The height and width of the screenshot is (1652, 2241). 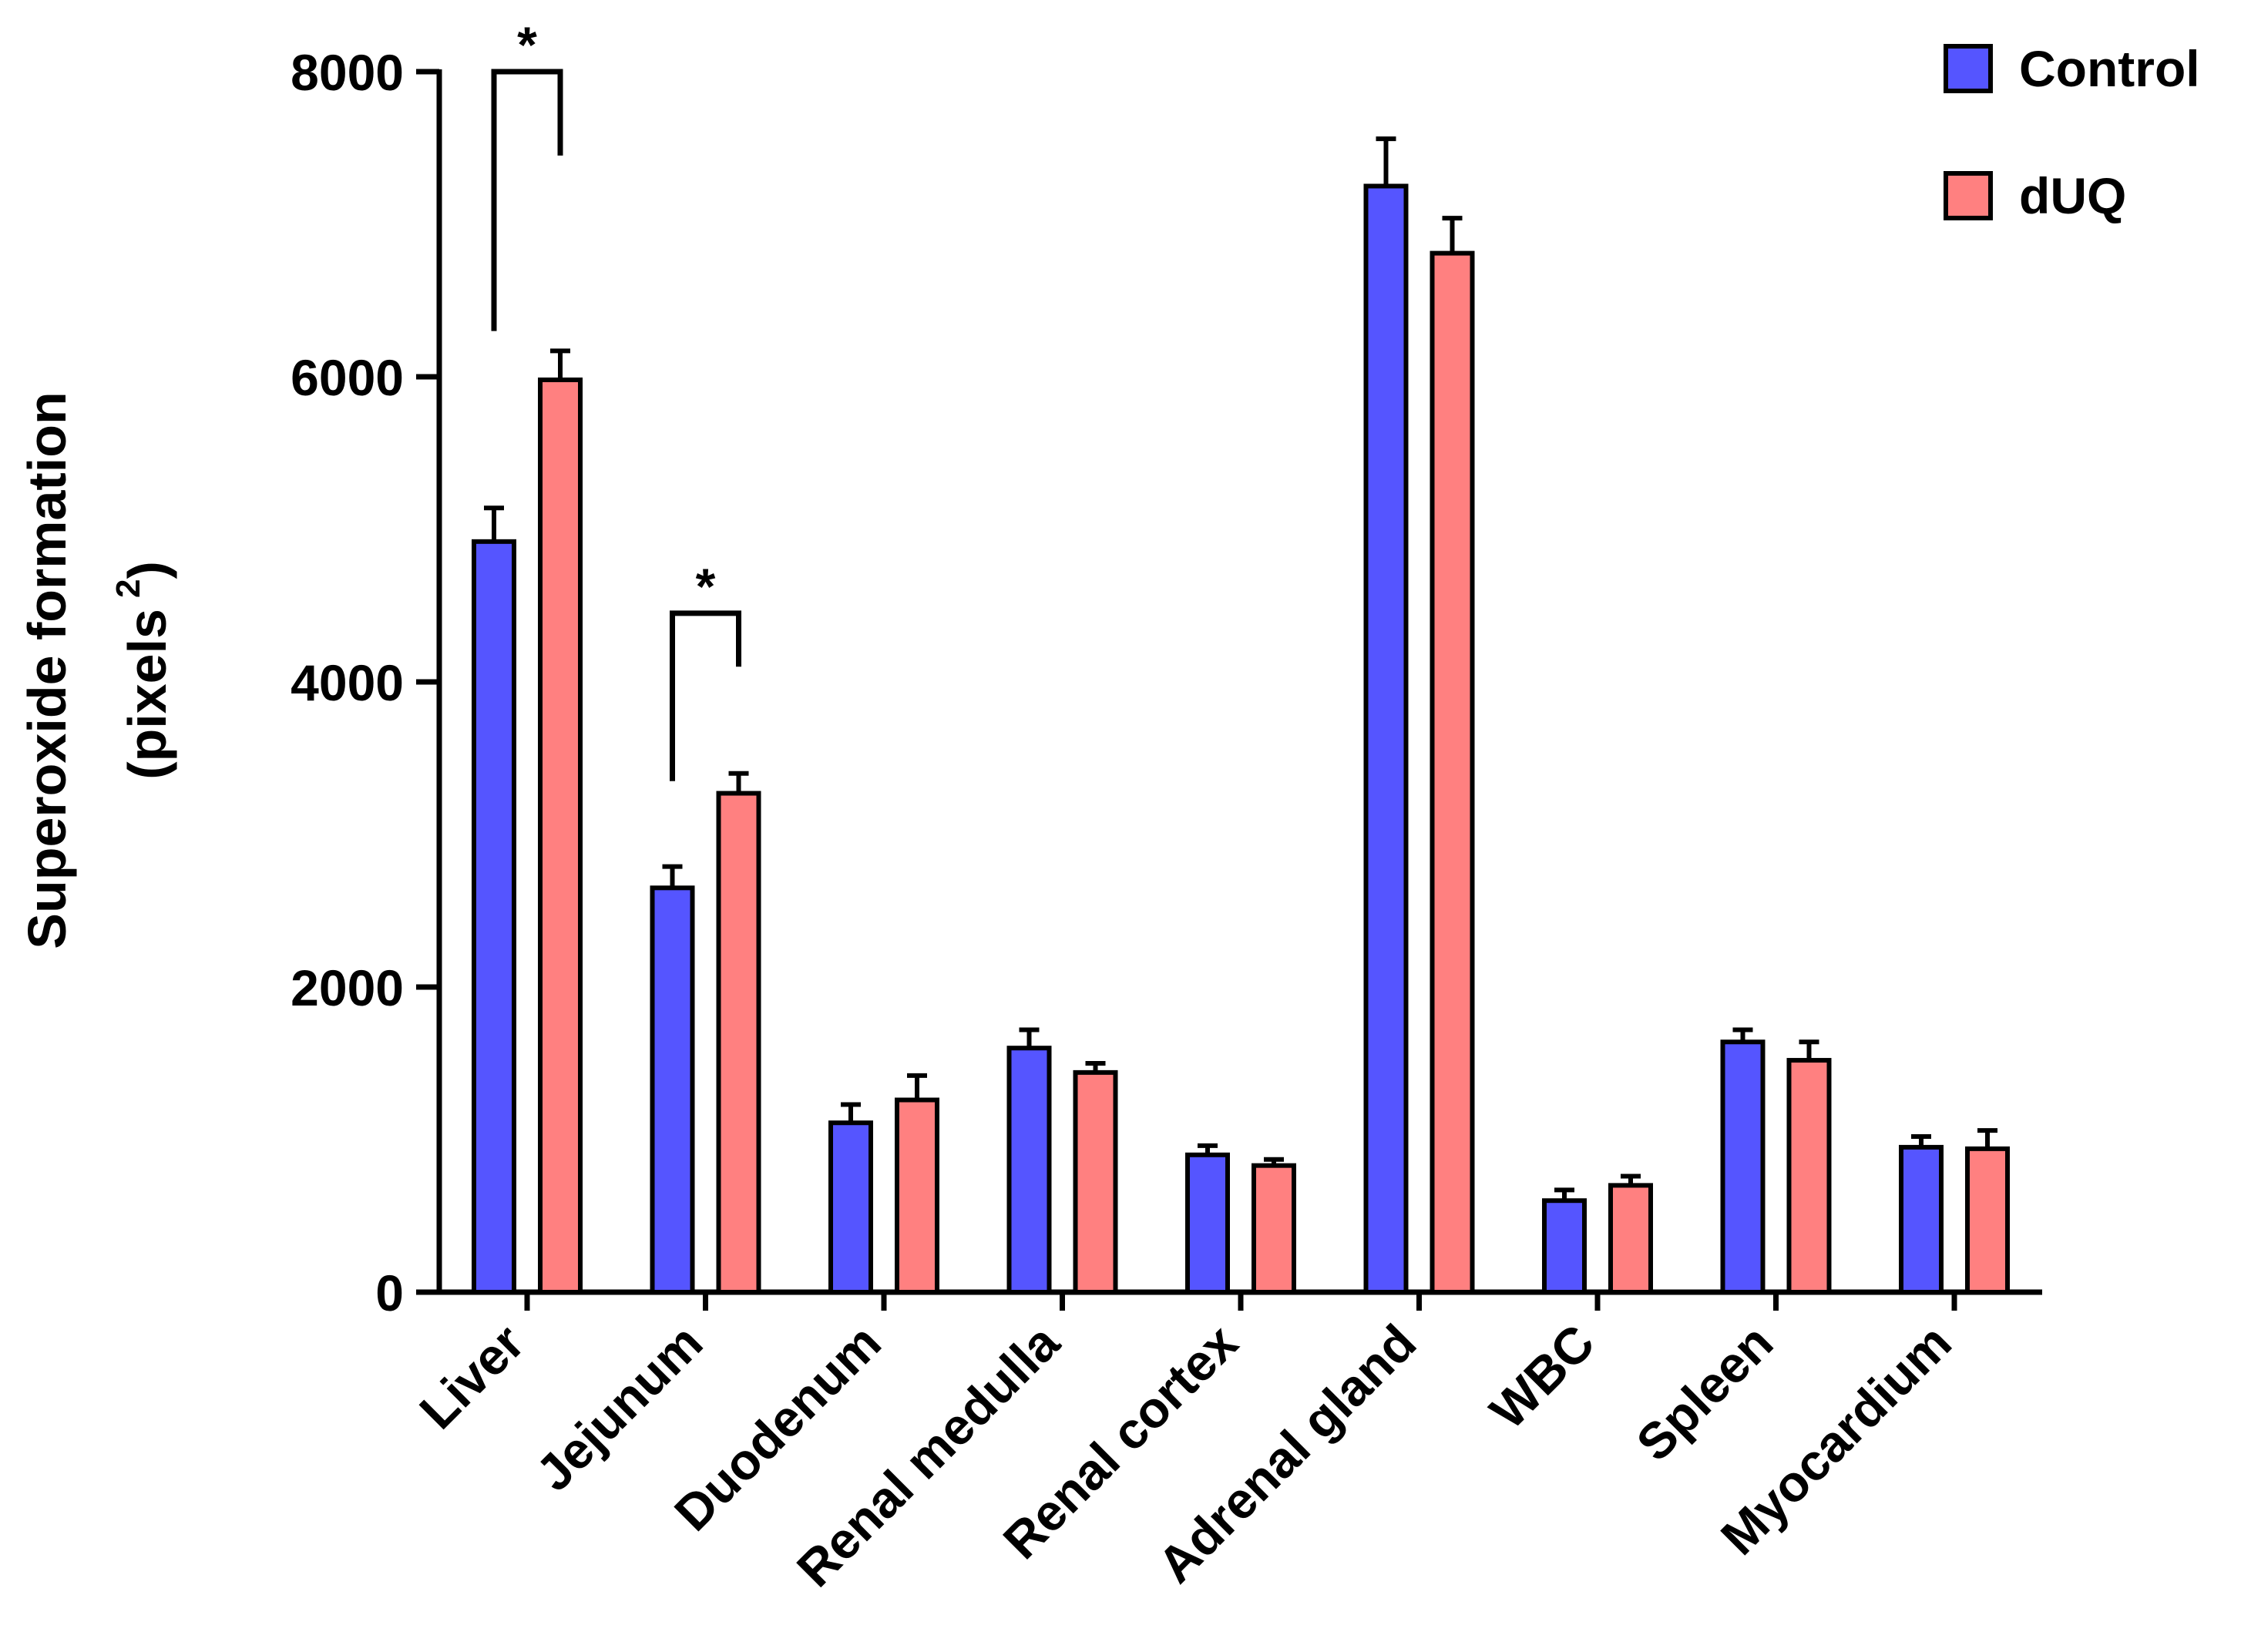 I want to click on y-axis-ticks: 0 2000 4000 6000 8000, so click(x=365, y=682).